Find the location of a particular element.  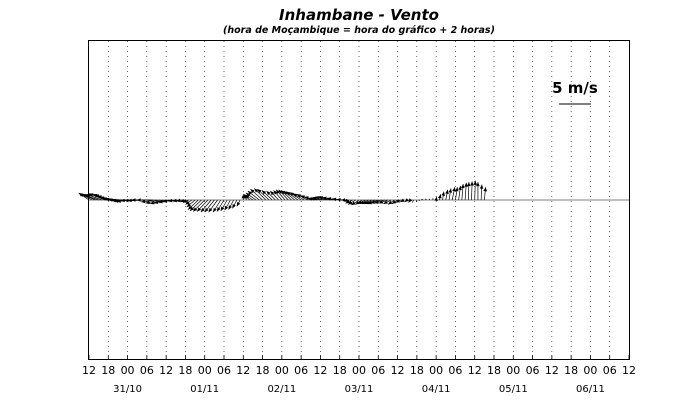

date-label: 04/11 is located at coordinates (436, 389).